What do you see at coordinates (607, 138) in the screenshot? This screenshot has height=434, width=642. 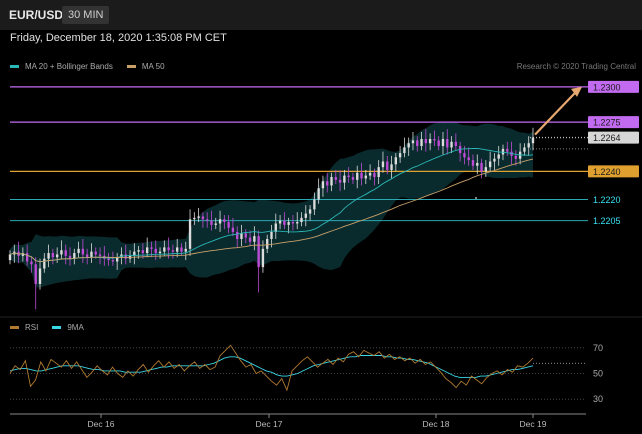 I see `level-label-1.2264: 1.2264` at bounding box center [607, 138].